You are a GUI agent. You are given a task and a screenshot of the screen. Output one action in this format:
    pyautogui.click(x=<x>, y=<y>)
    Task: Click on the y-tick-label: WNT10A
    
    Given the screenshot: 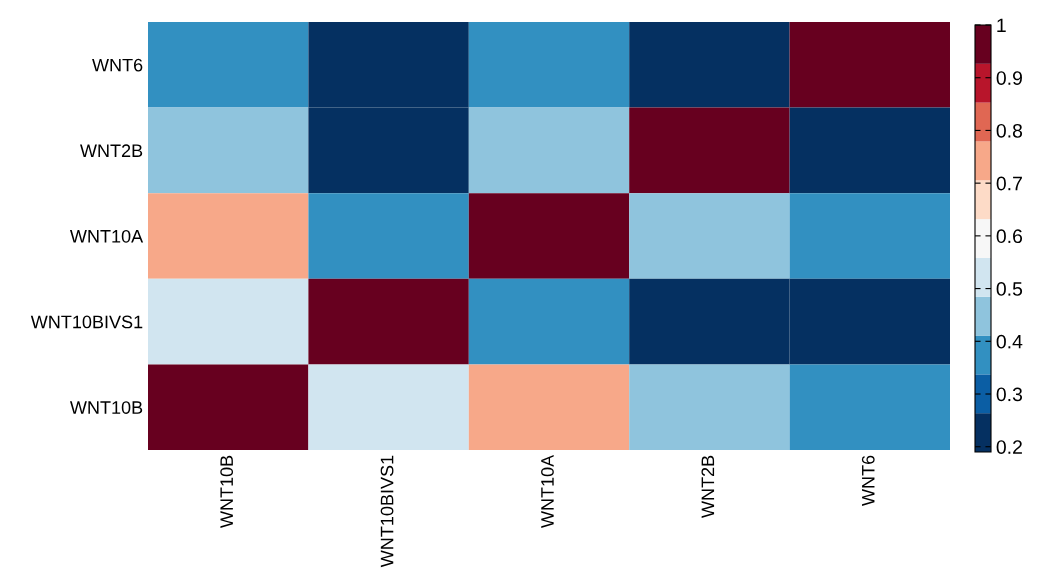 What is the action you would take?
    pyautogui.click(x=106, y=236)
    